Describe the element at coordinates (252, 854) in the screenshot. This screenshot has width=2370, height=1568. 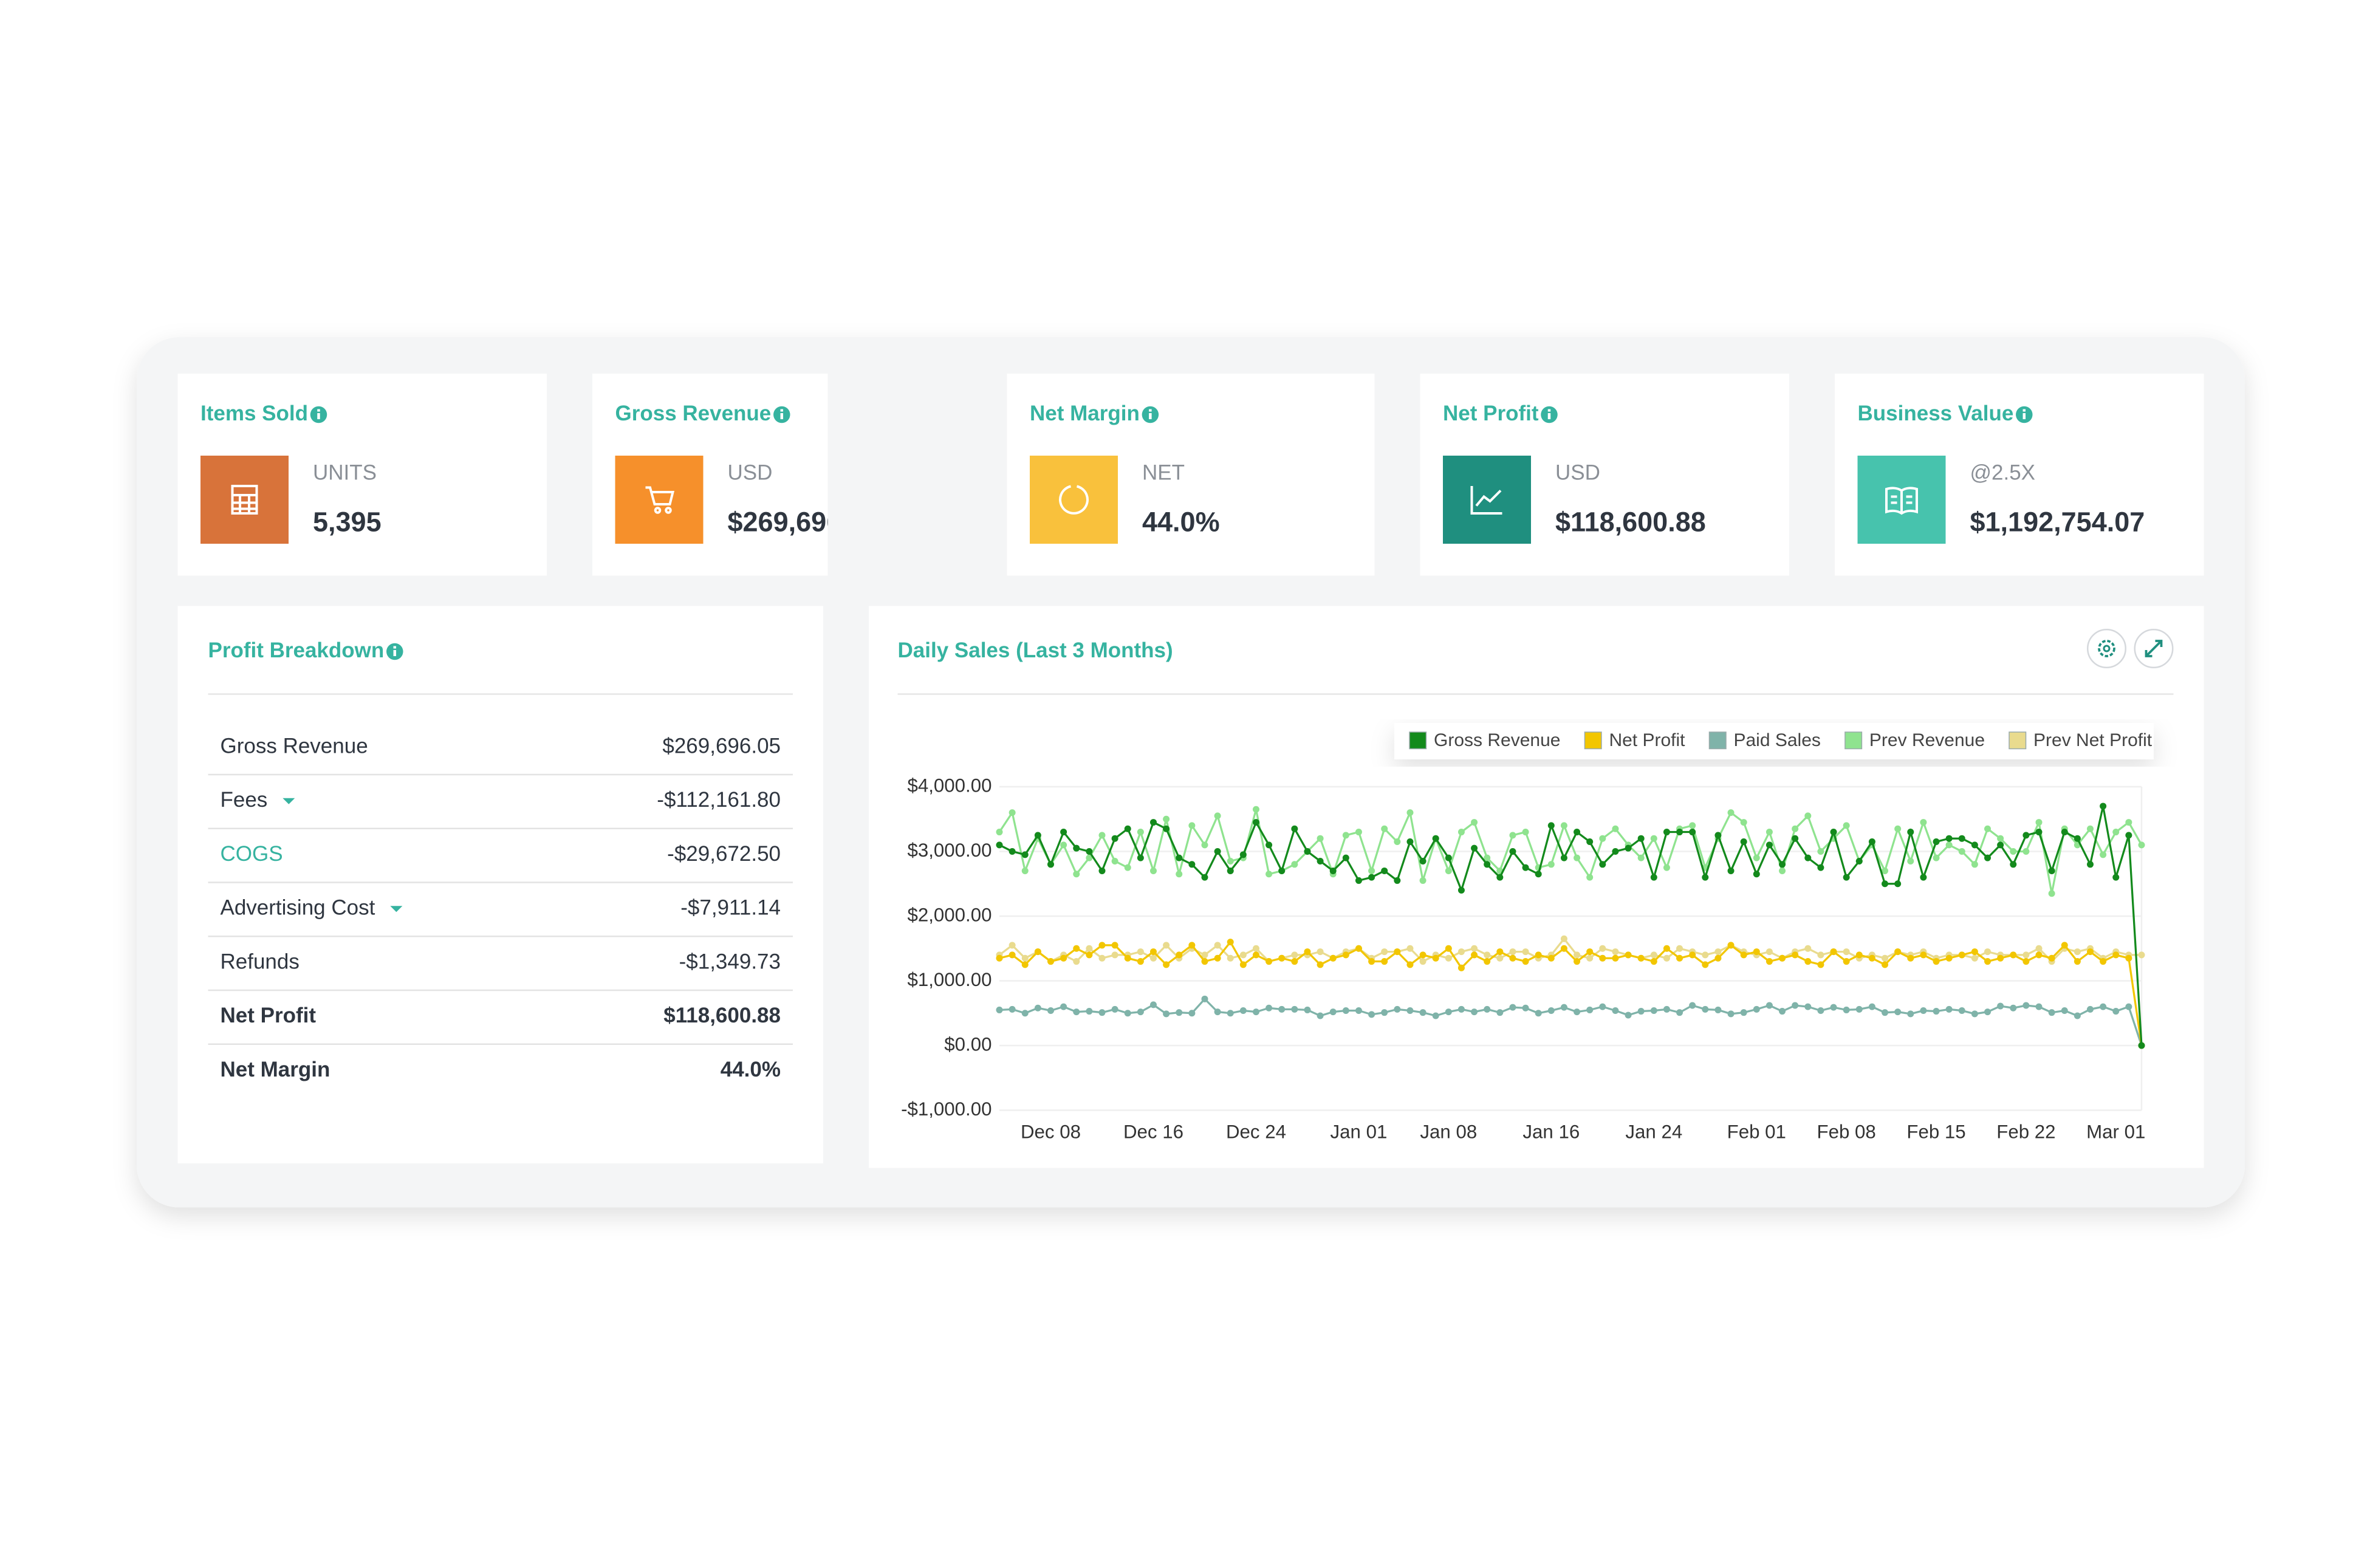
I see `row-label: COGS` at that location.